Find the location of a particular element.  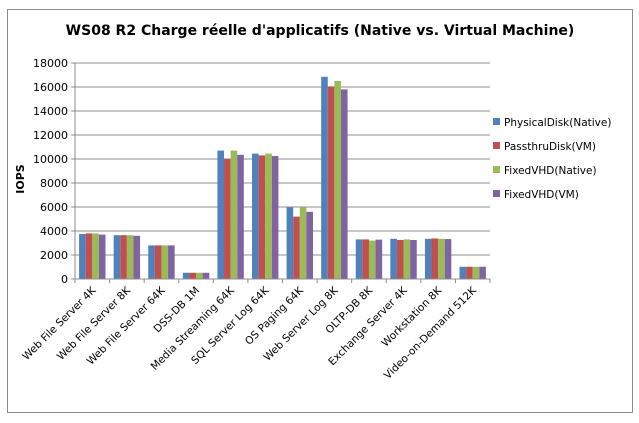

y-tick-label: 6000 is located at coordinates (54, 207).